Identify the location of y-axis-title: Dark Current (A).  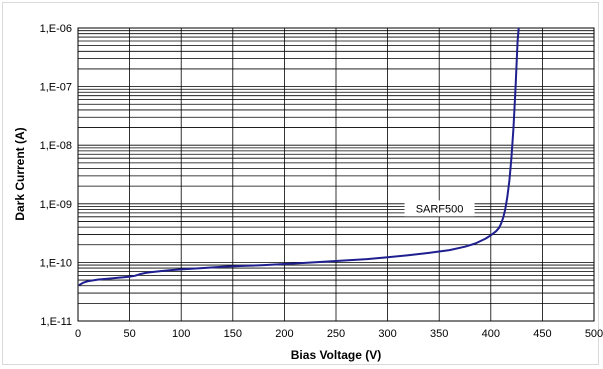
(20, 173).